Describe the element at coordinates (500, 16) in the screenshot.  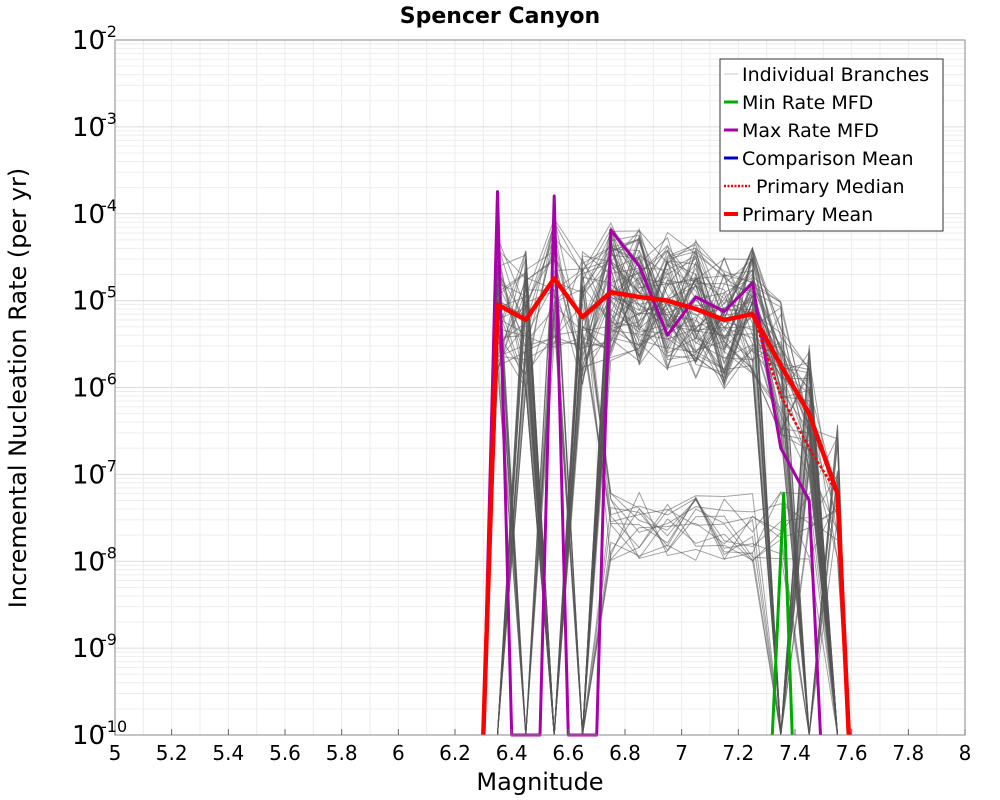
I see `chart-title: Spencer Canyon` at that location.